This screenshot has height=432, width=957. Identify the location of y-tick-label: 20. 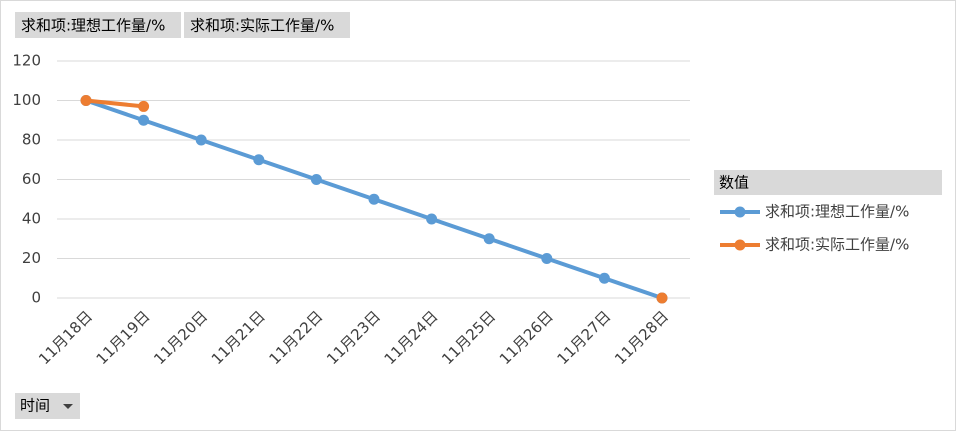
(31, 258).